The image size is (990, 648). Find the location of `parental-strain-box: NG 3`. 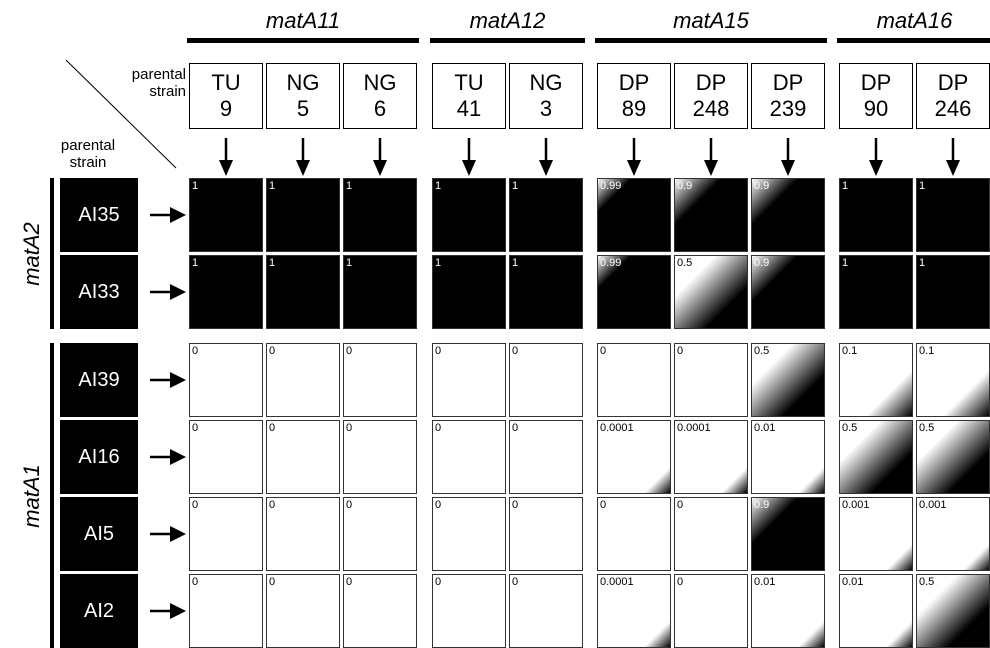

parental-strain-box: NG 3 is located at coordinates (546, 96).